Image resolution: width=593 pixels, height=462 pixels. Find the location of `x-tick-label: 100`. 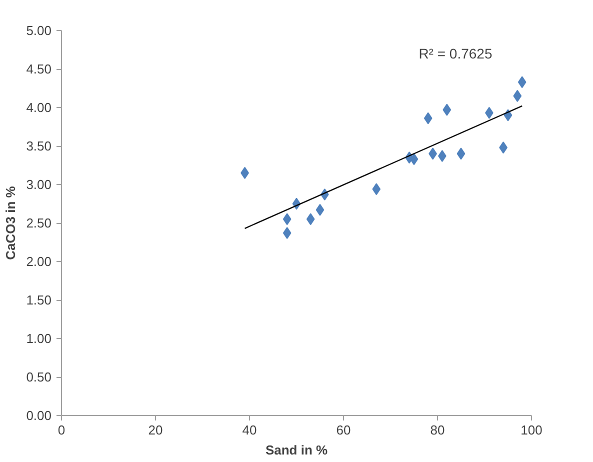

x-tick-label: 100 is located at coordinates (531, 430).